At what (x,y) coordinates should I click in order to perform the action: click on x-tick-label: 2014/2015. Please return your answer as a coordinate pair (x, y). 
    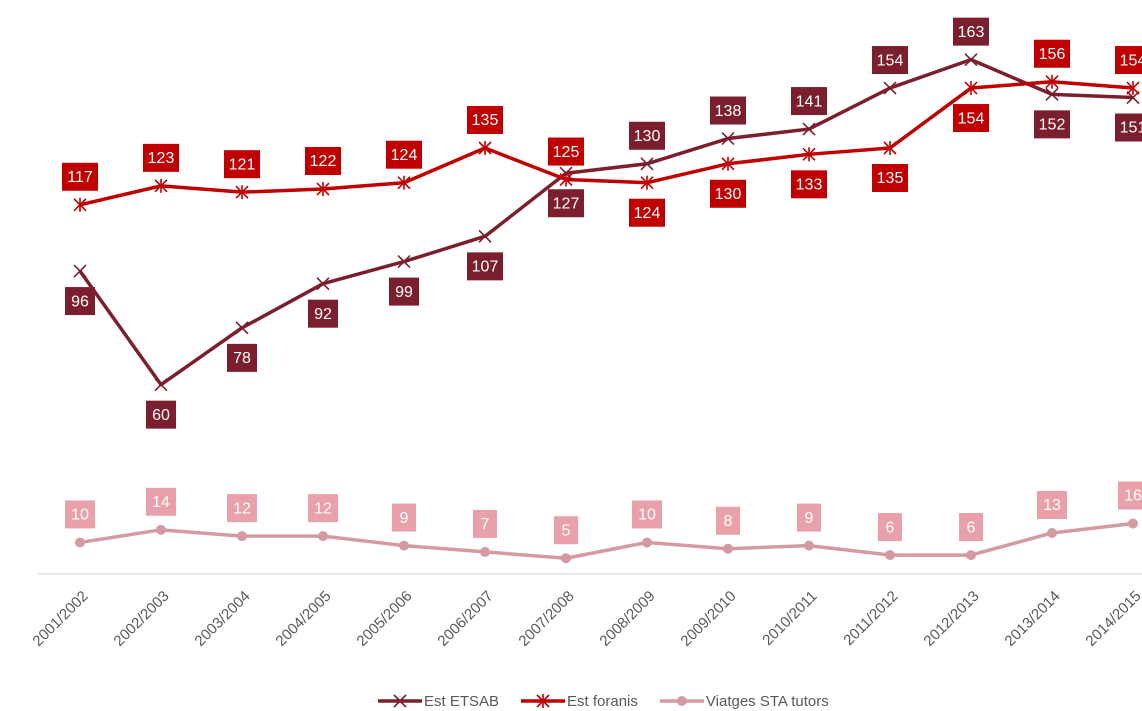
    Looking at the image, I should click on (1112, 619).